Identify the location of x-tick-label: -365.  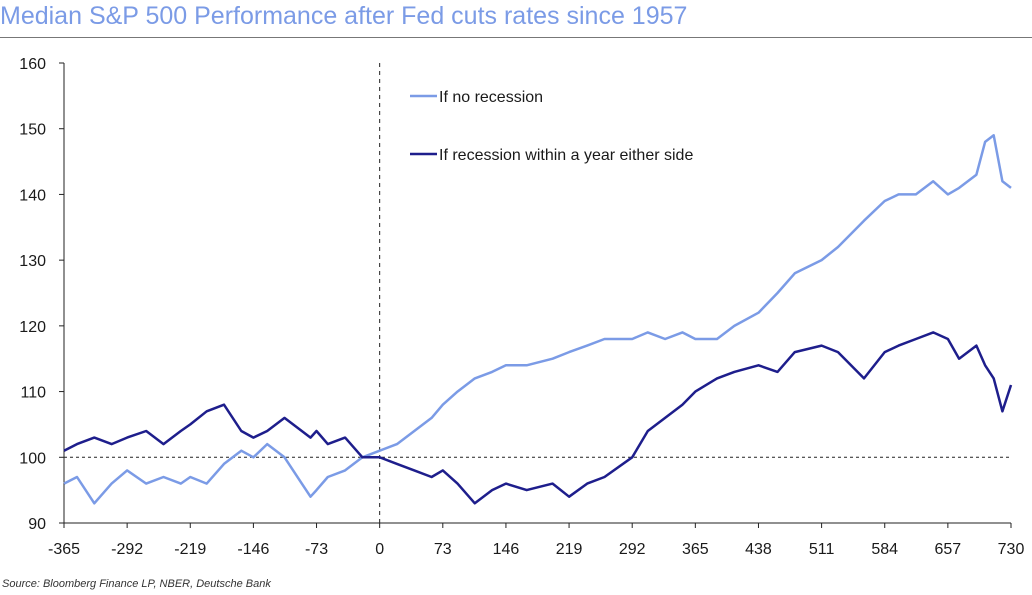
(64, 549).